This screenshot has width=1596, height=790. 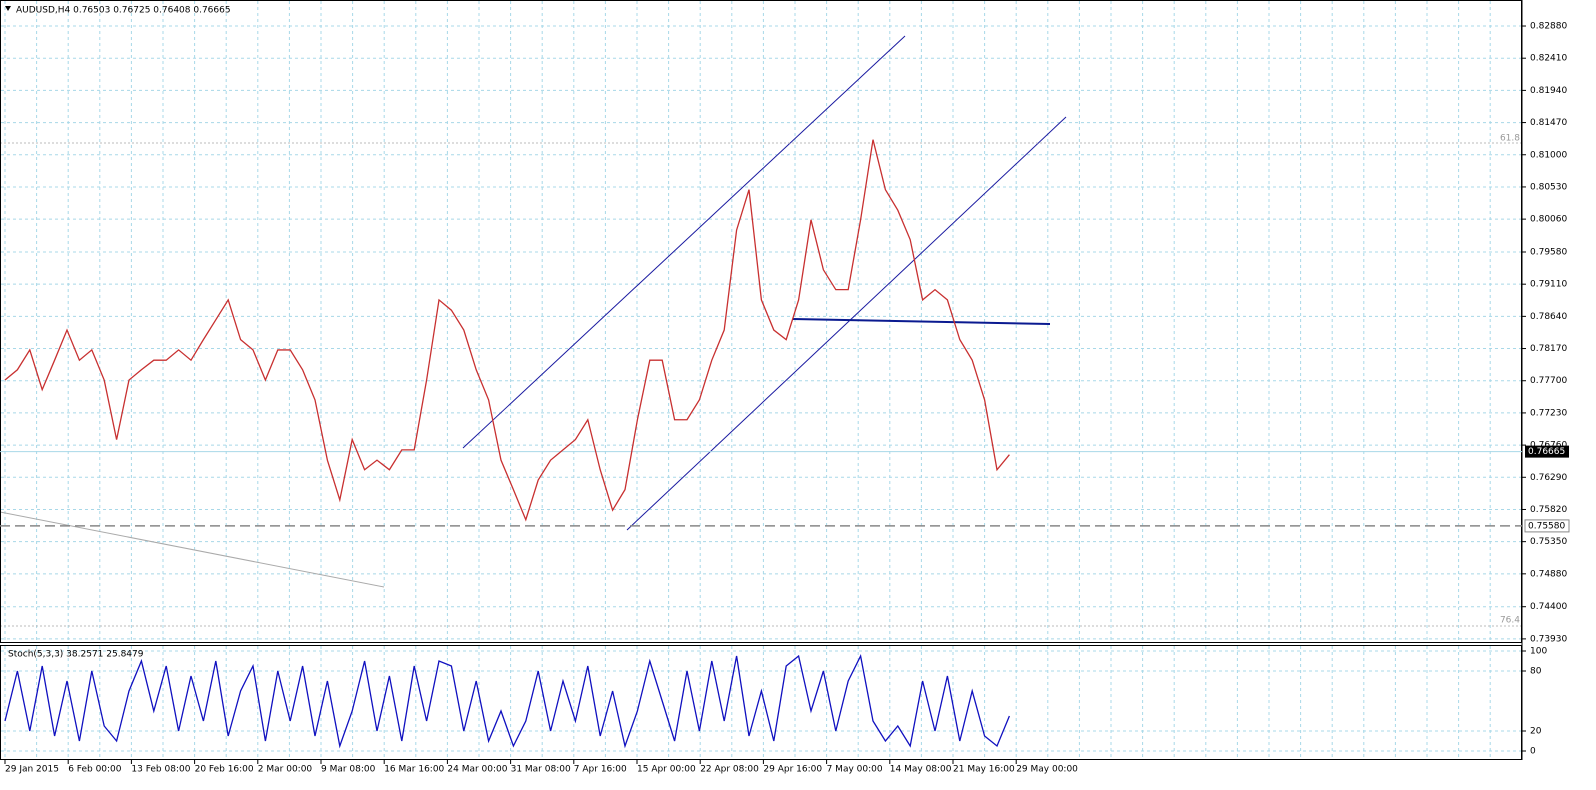 What do you see at coordinates (1548, 381) in the screenshot?
I see `y-tick-label: 0.77700` at bounding box center [1548, 381].